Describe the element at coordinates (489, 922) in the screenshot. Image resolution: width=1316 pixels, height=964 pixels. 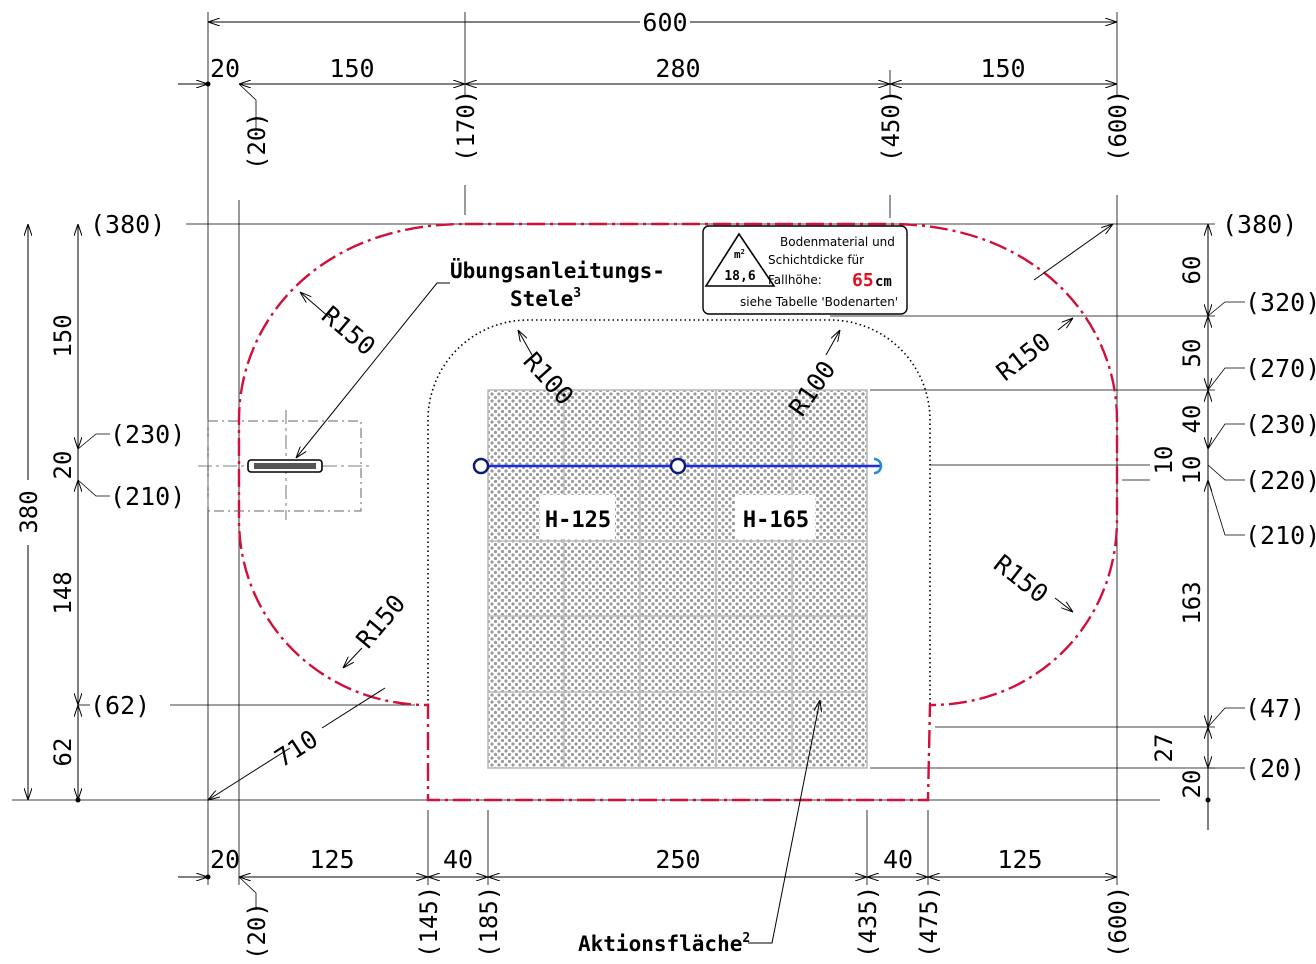
I see `ref-bottom-185: (185)` at that location.